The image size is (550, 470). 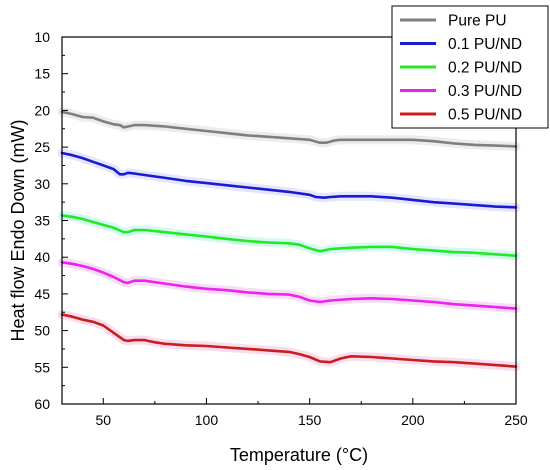 I want to click on y-tick-label: 20, so click(x=42, y=110).